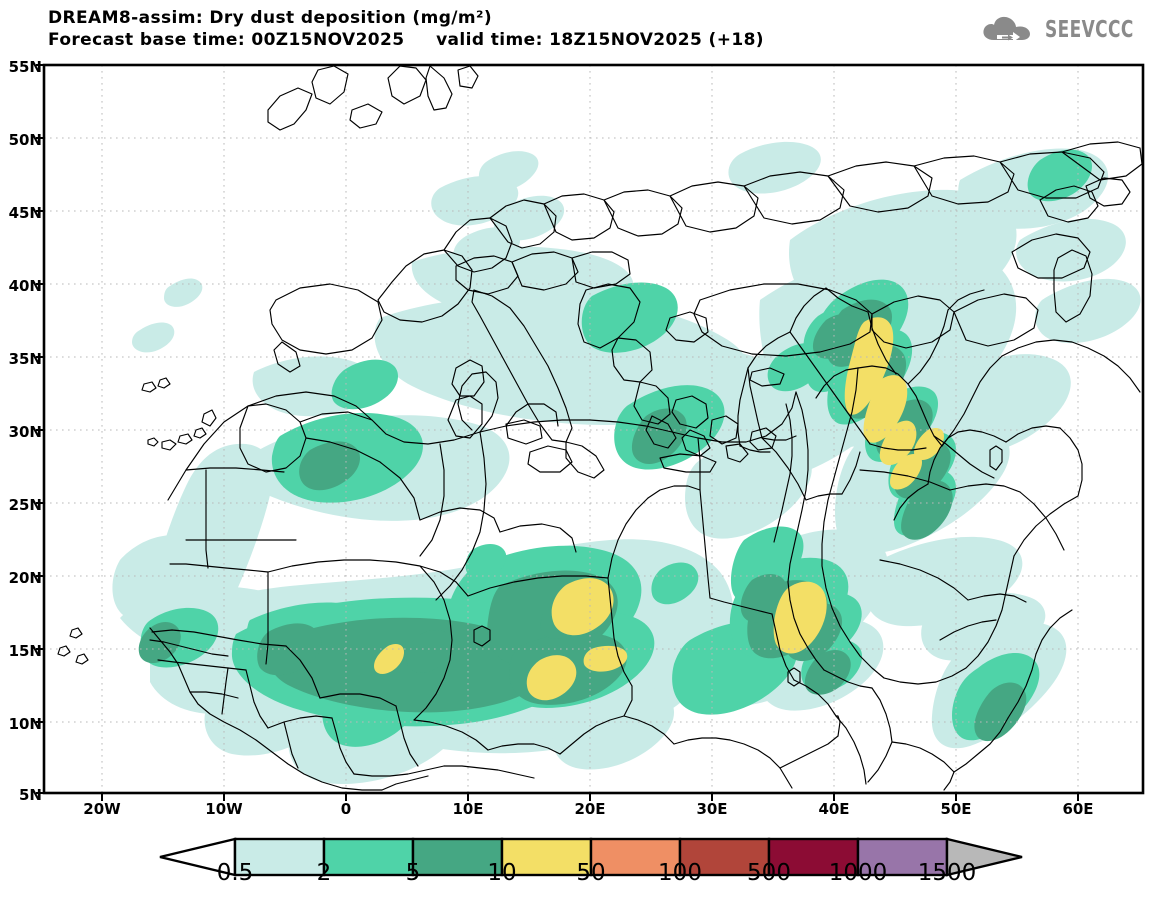  Describe the element at coordinates (591, 873) in the screenshot. I see `colorbar-label-50: 50` at that location.